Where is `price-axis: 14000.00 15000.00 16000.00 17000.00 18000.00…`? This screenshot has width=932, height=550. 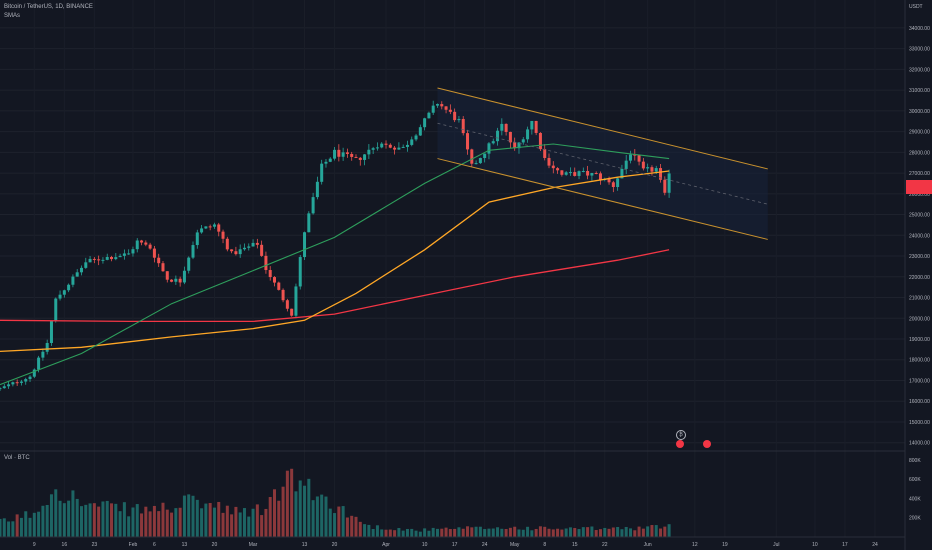
price-axis: 14000.00 15000.00 16000.00 17000.00 18000.00… is located at coordinates (919, 225).